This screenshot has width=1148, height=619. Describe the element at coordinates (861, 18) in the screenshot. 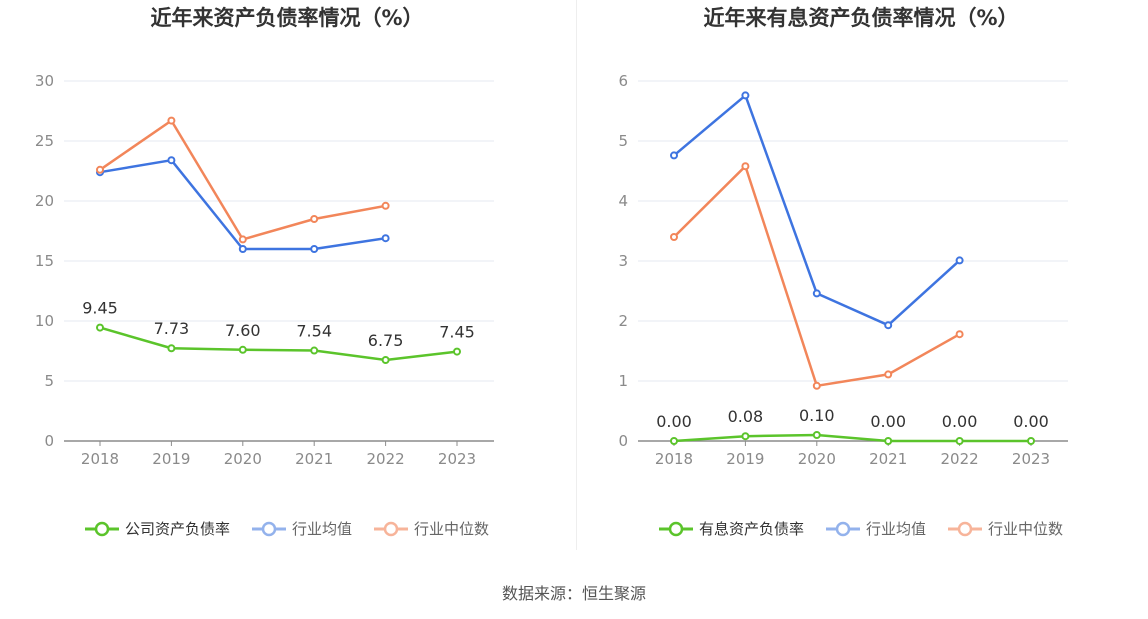

I see `chart-title: 近年来有息资产负债率情况（%）` at that location.